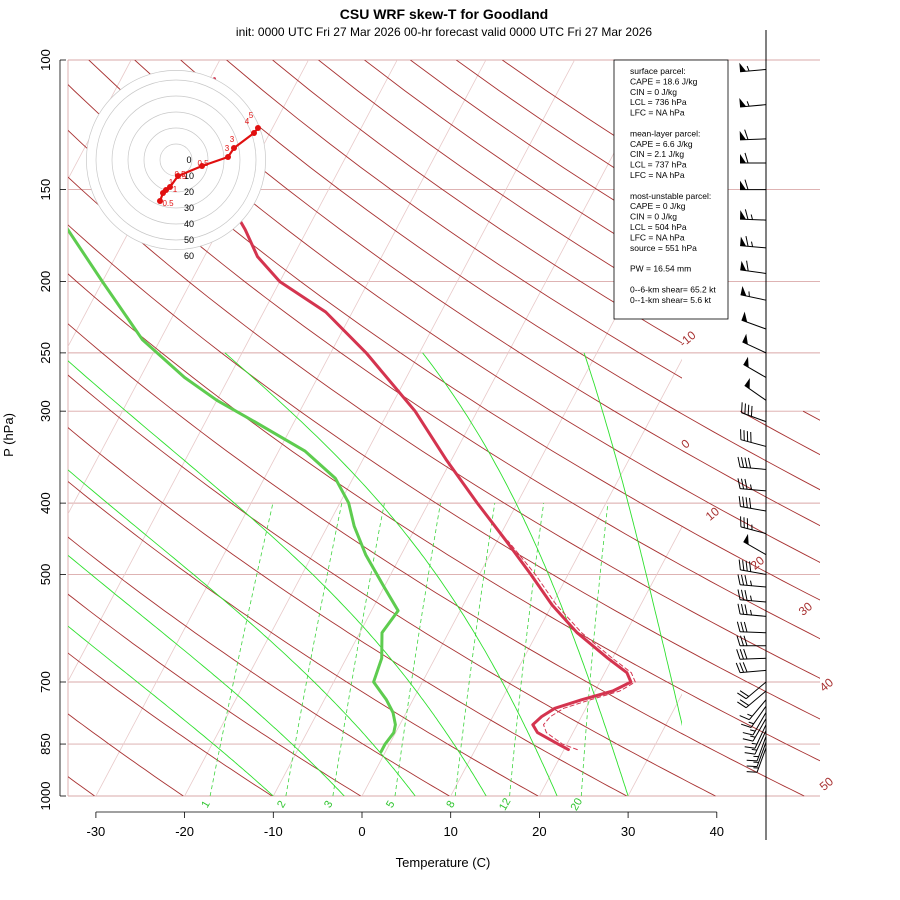 Image resolution: width=900 pixels, height=900 pixels. I want to click on isotherm-line, so click(610, 661).